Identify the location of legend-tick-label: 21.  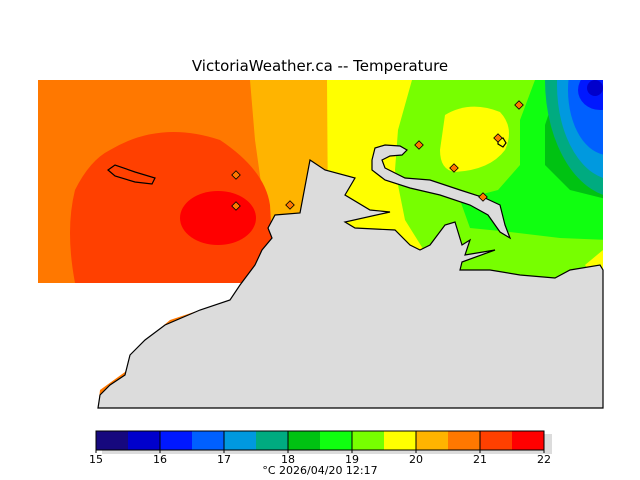
(480, 459).